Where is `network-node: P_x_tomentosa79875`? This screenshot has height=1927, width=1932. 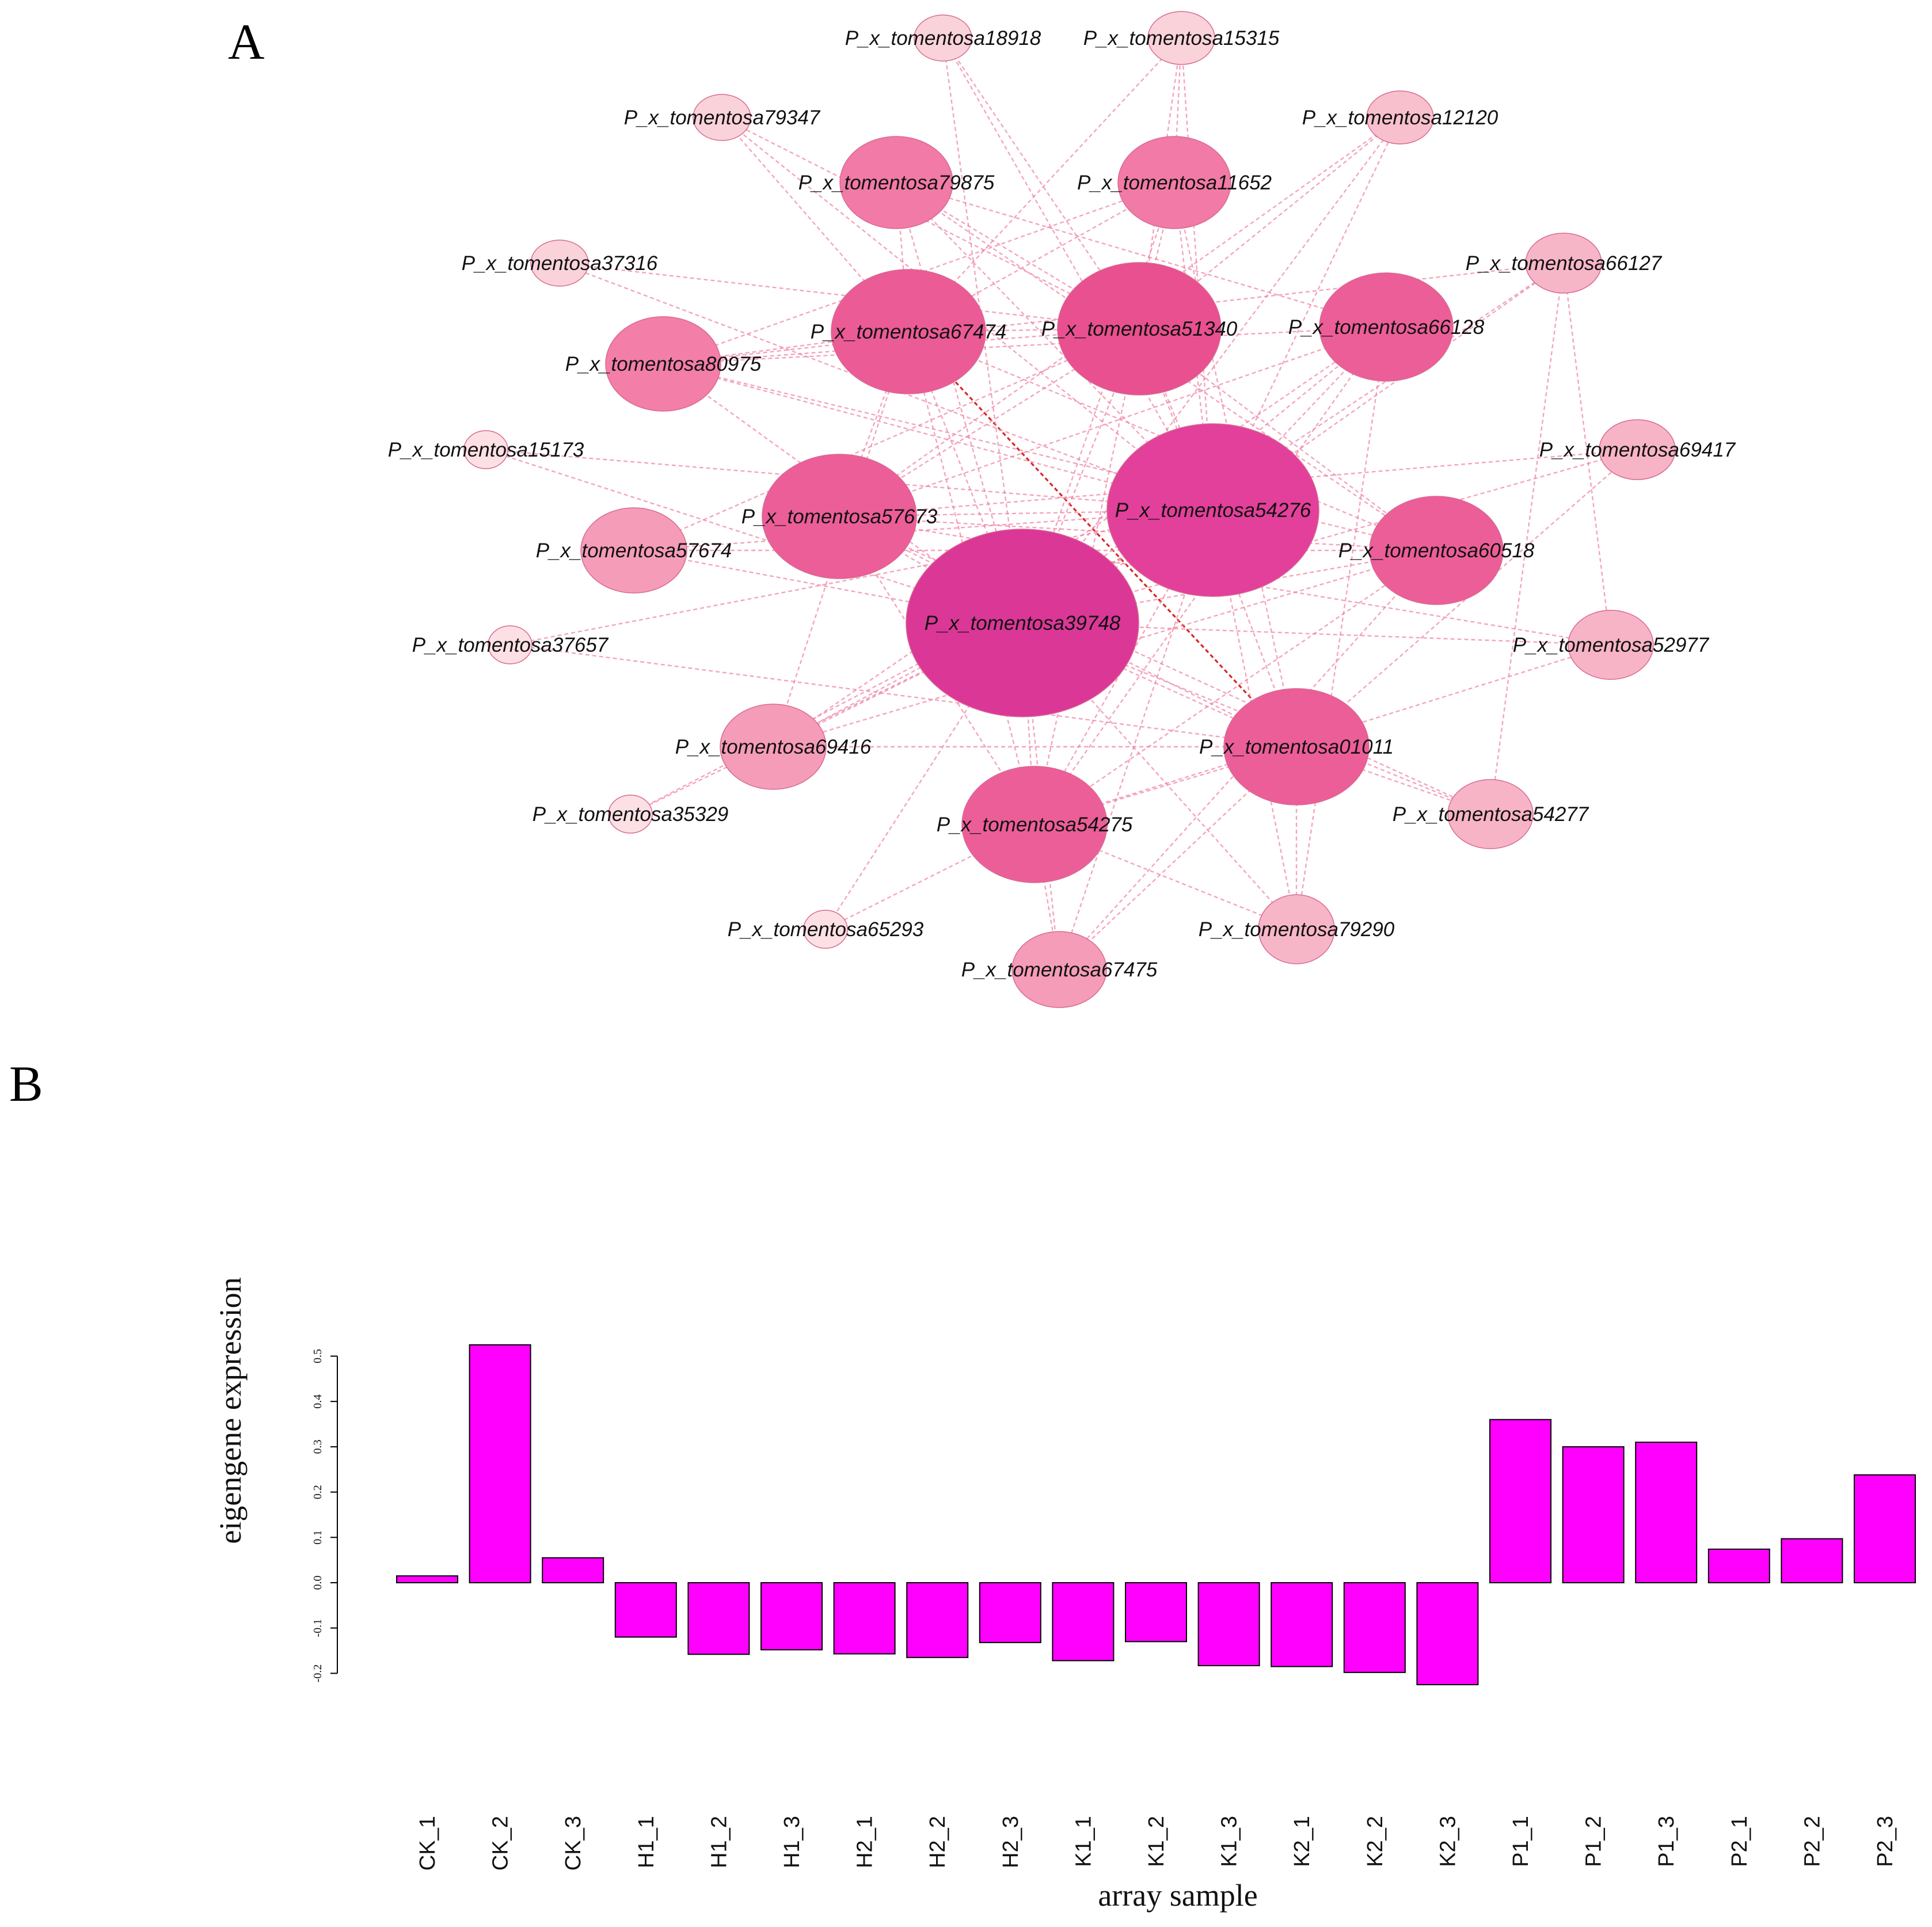 network-node: P_x_tomentosa79875 is located at coordinates (896, 182).